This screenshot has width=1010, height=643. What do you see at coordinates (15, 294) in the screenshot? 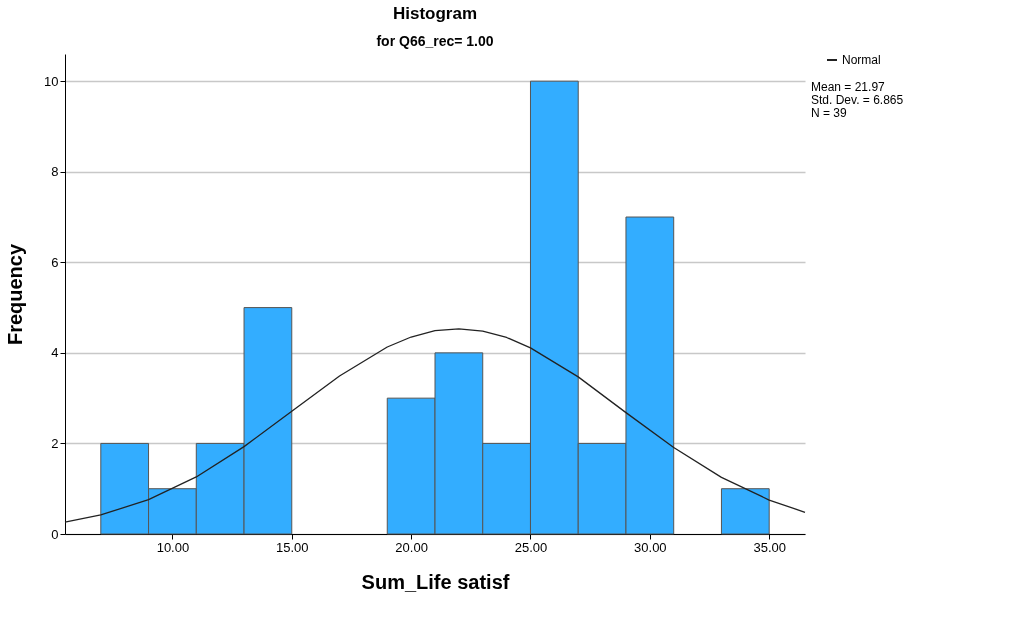
I see `y-axis-title: Frequency` at bounding box center [15, 294].